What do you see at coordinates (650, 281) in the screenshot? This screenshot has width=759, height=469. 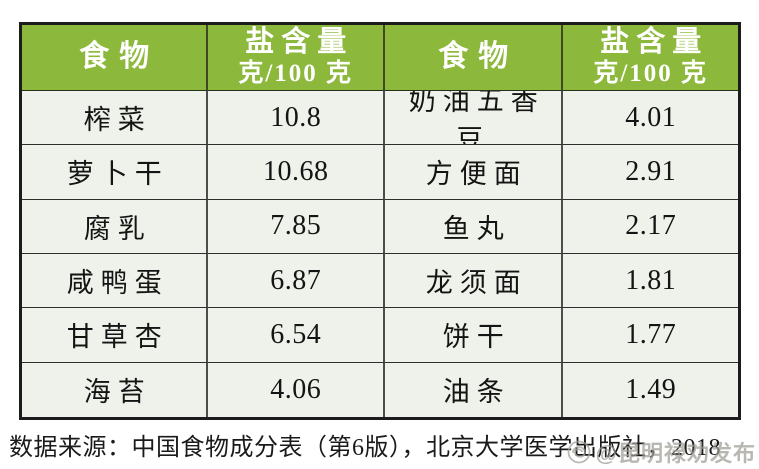 I see `table-cell-salt-value: 1.81` at bounding box center [650, 281].